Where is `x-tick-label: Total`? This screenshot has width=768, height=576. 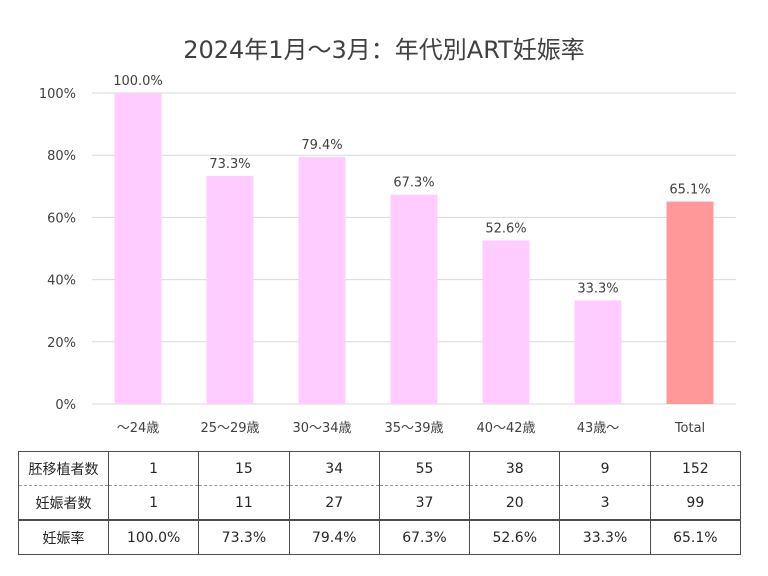 x-tick-label: Total is located at coordinates (689, 428).